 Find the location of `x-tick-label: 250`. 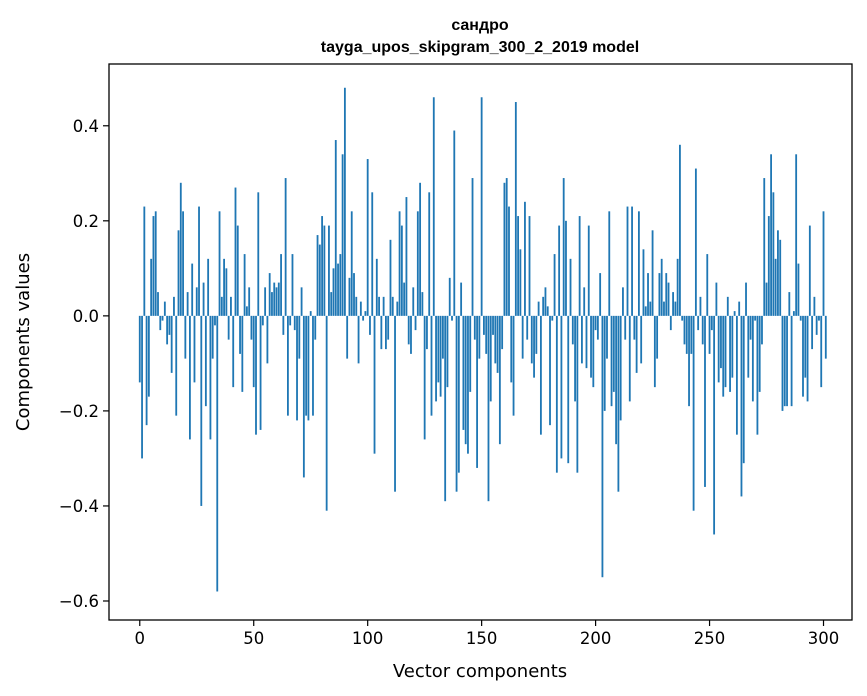

x-tick-label: 250 is located at coordinates (710, 638).